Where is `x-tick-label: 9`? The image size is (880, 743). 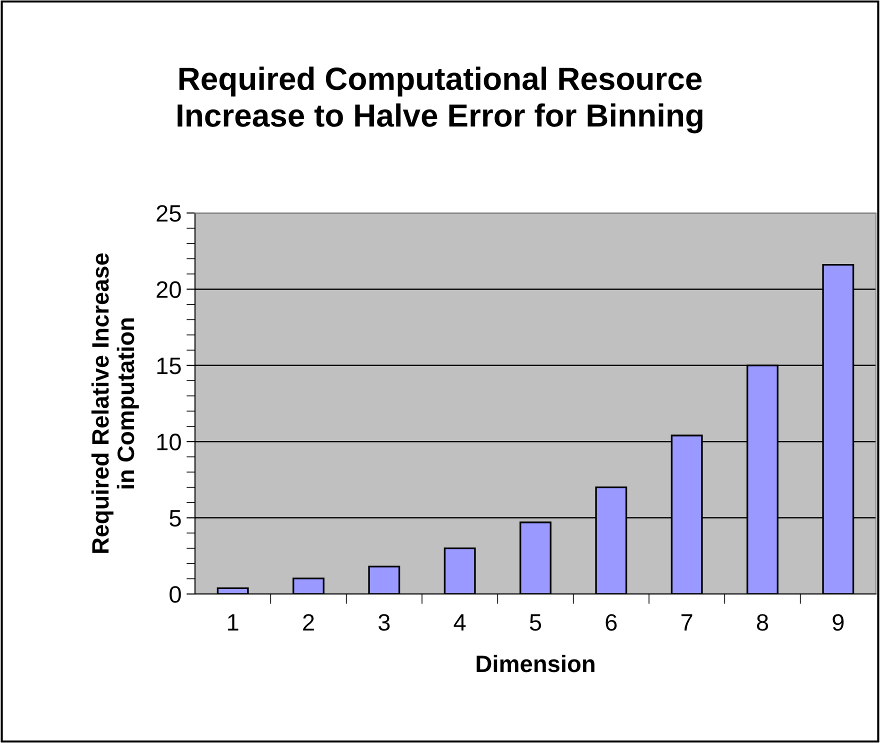 x-tick-label: 9 is located at coordinates (838, 622).